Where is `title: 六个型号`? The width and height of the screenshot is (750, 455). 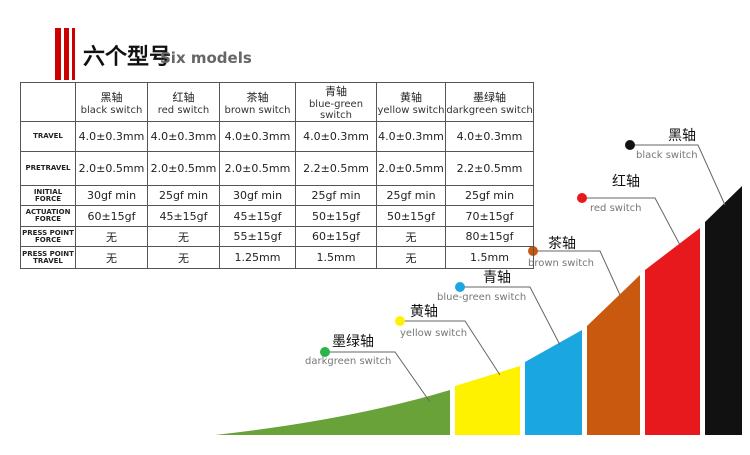
title: 六个型号 is located at coordinates (127, 57).